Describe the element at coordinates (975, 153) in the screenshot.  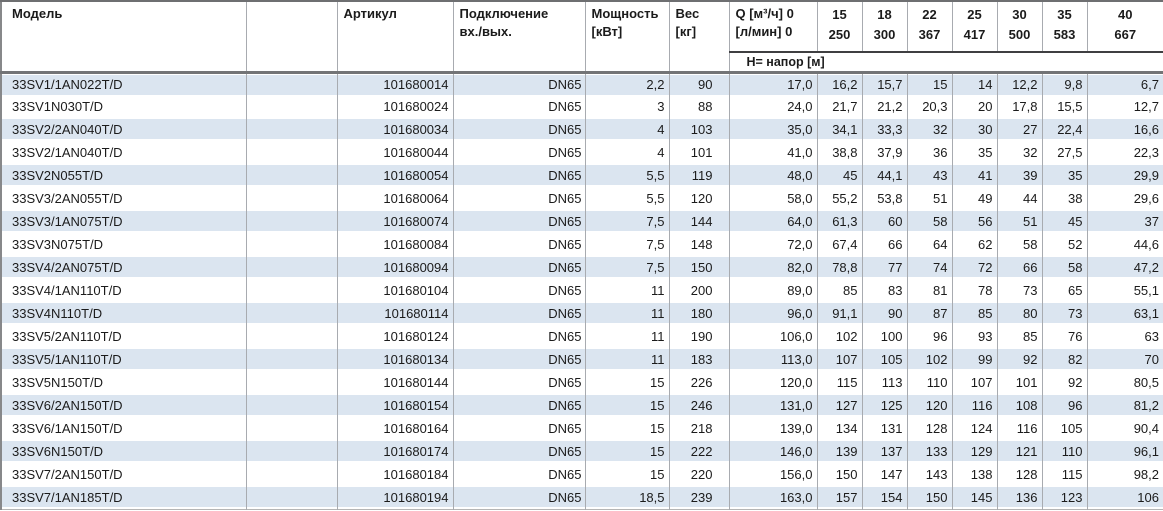
I see `head-q25-cell: 35` at that location.